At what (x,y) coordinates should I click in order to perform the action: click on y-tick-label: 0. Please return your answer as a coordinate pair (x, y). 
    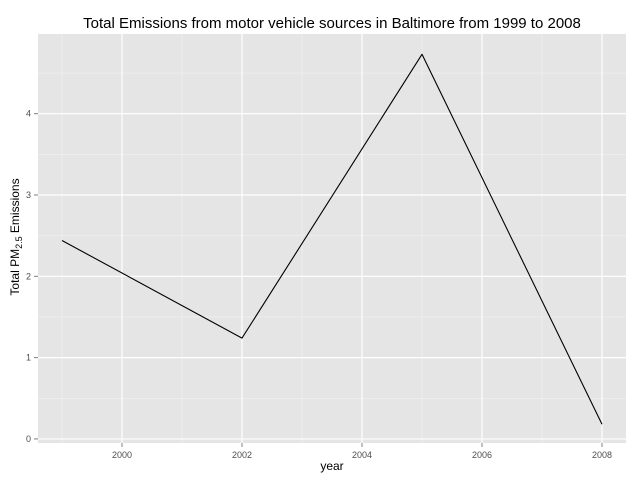
    Looking at the image, I should click on (28, 439).